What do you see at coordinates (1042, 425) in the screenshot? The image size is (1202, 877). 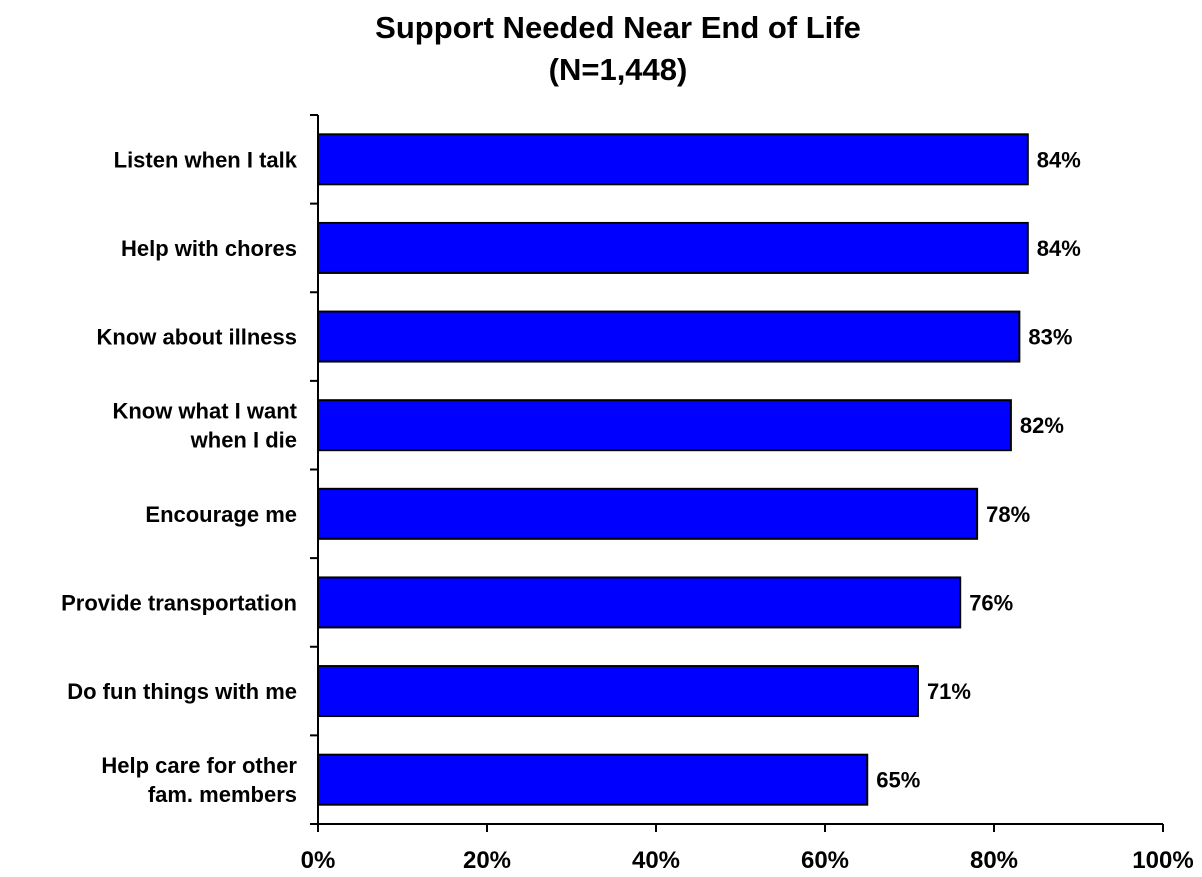 I see `data-label: 82%` at bounding box center [1042, 425].